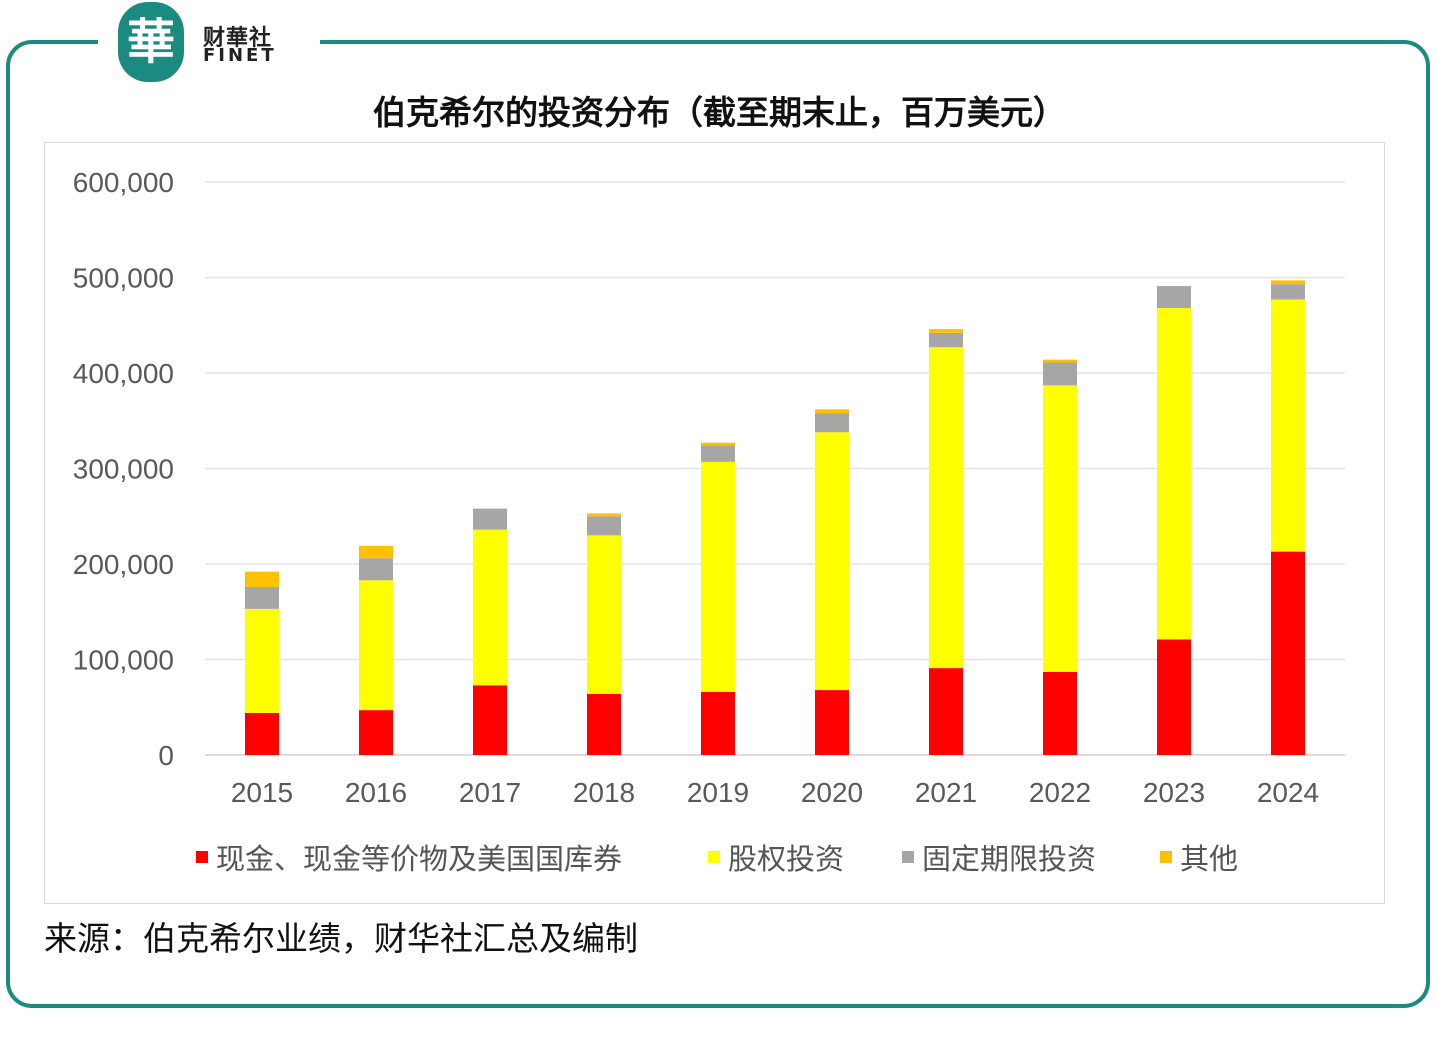  Describe the element at coordinates (832, 792) in the screenshot. I see `x-tick-label: 2020` at that location.